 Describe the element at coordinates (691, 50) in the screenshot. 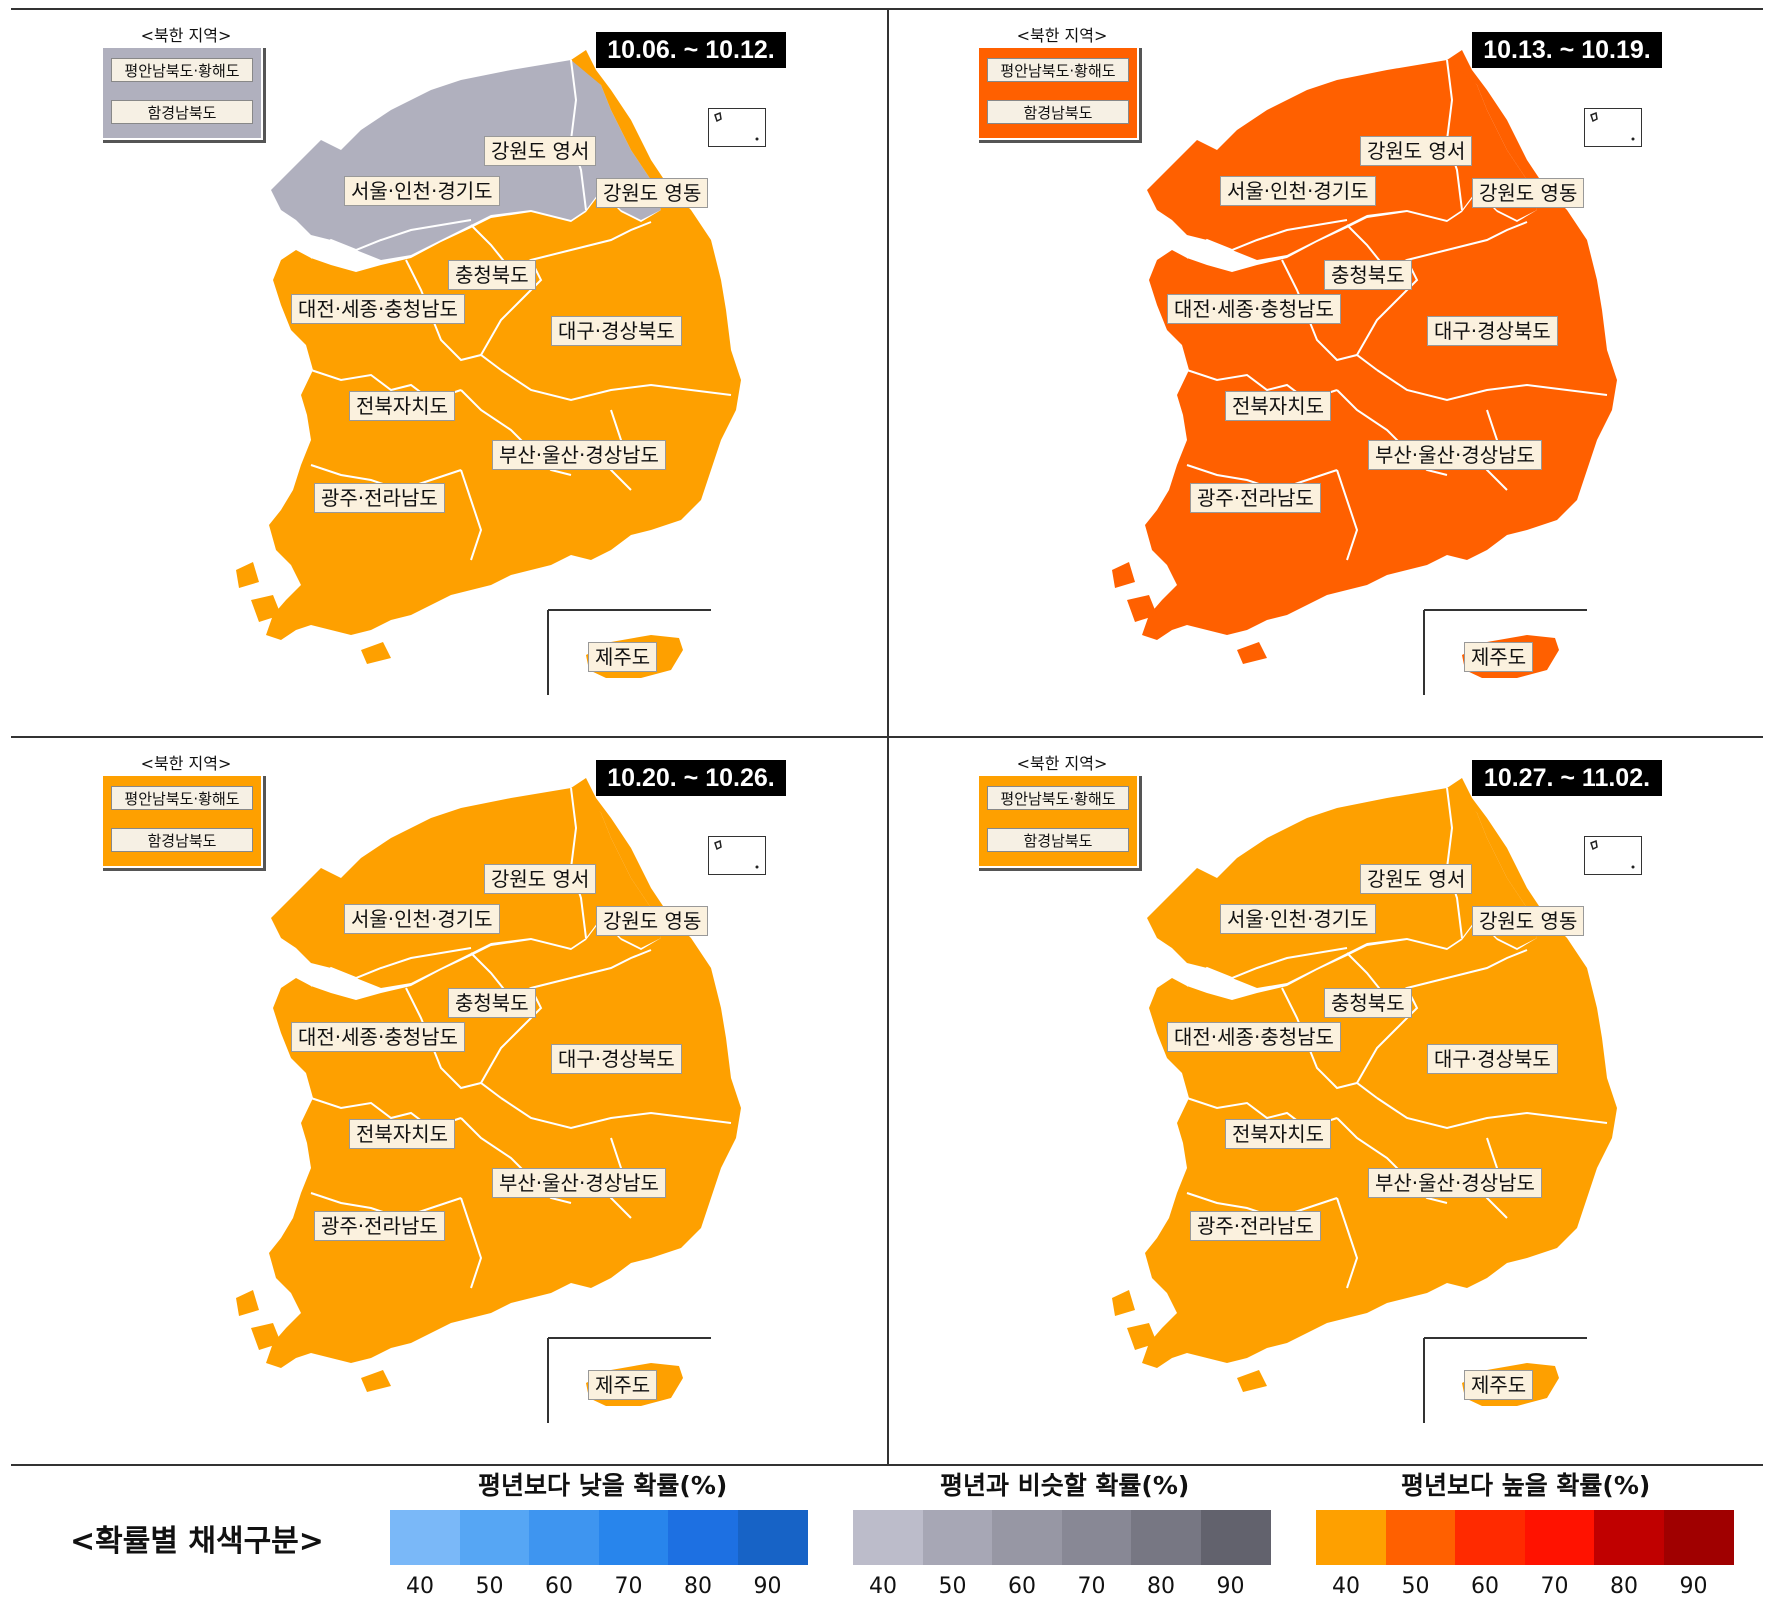

I see `period-date-badge: 10.06. ~ 10.12.` at that location.